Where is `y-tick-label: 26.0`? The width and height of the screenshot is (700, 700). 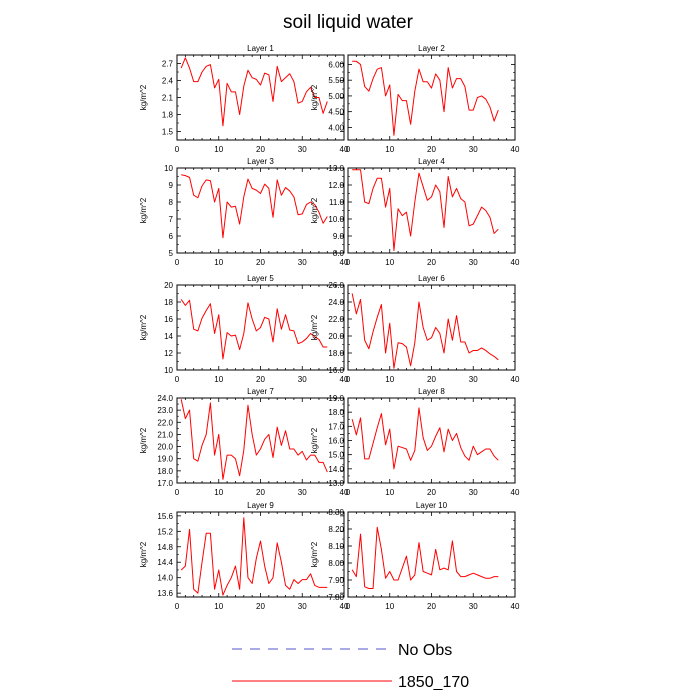 y-tick-label: 26.0 is located at coordinates (336, 285).